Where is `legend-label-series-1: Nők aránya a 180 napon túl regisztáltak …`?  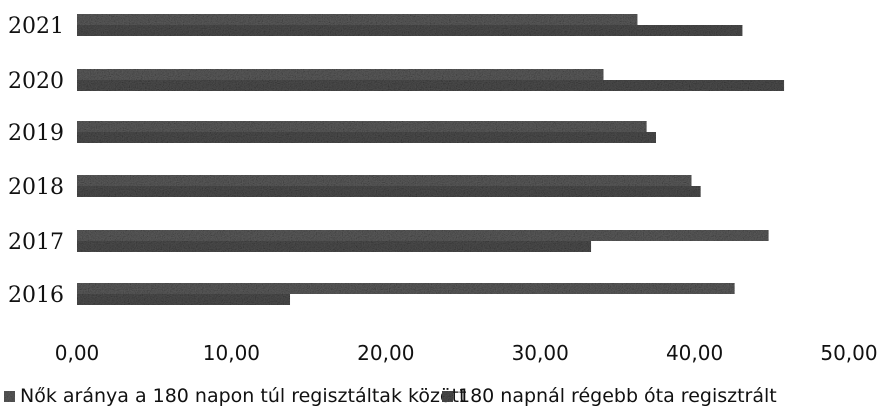 legend-label-series-1: Nők aránya a 180 napon túl regisztáltak … is located at coordinates (243, 396).